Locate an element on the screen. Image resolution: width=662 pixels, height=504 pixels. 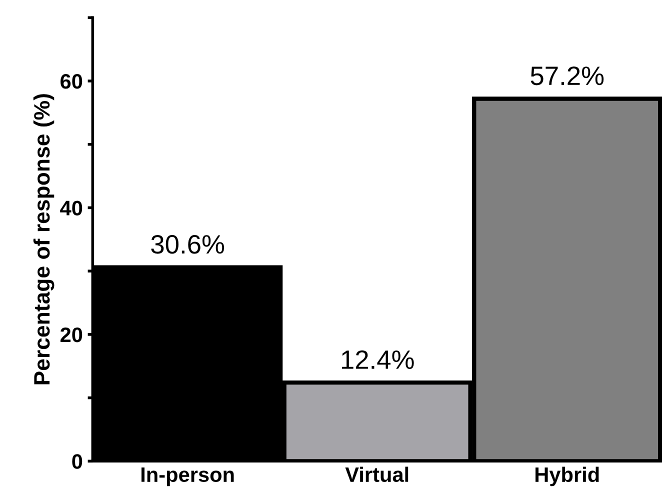
y-tick-label: 20 is located at coordinates (71, 334).